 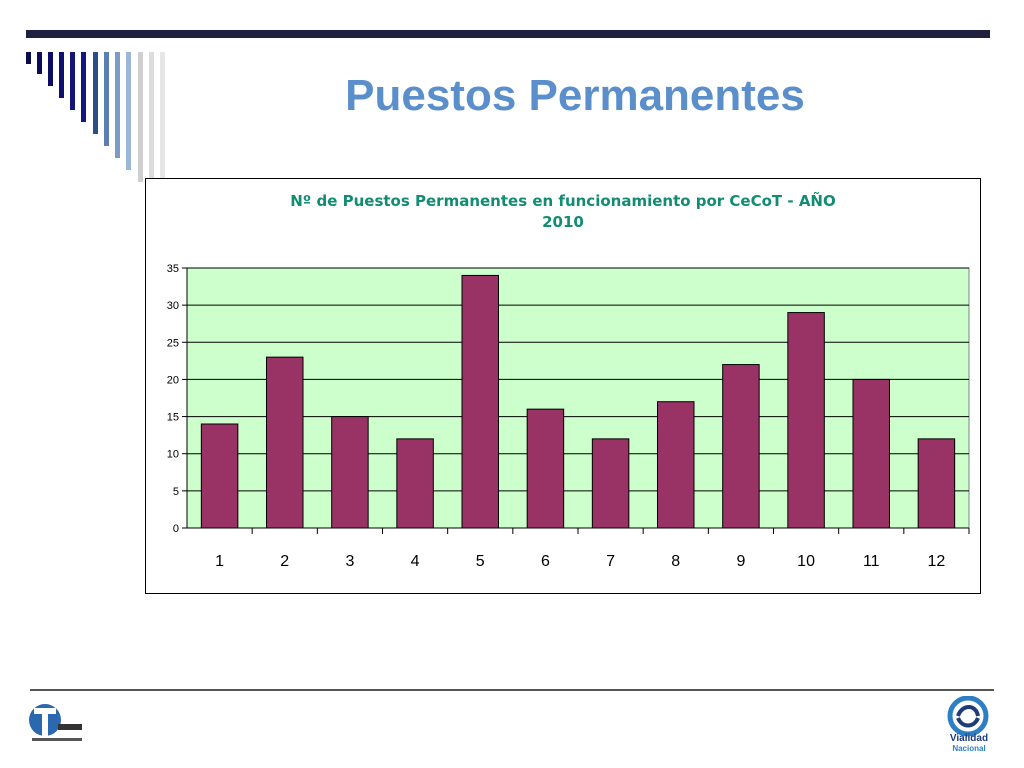 I want to click on x-tick-label: 4, so click(x=415, y=561).